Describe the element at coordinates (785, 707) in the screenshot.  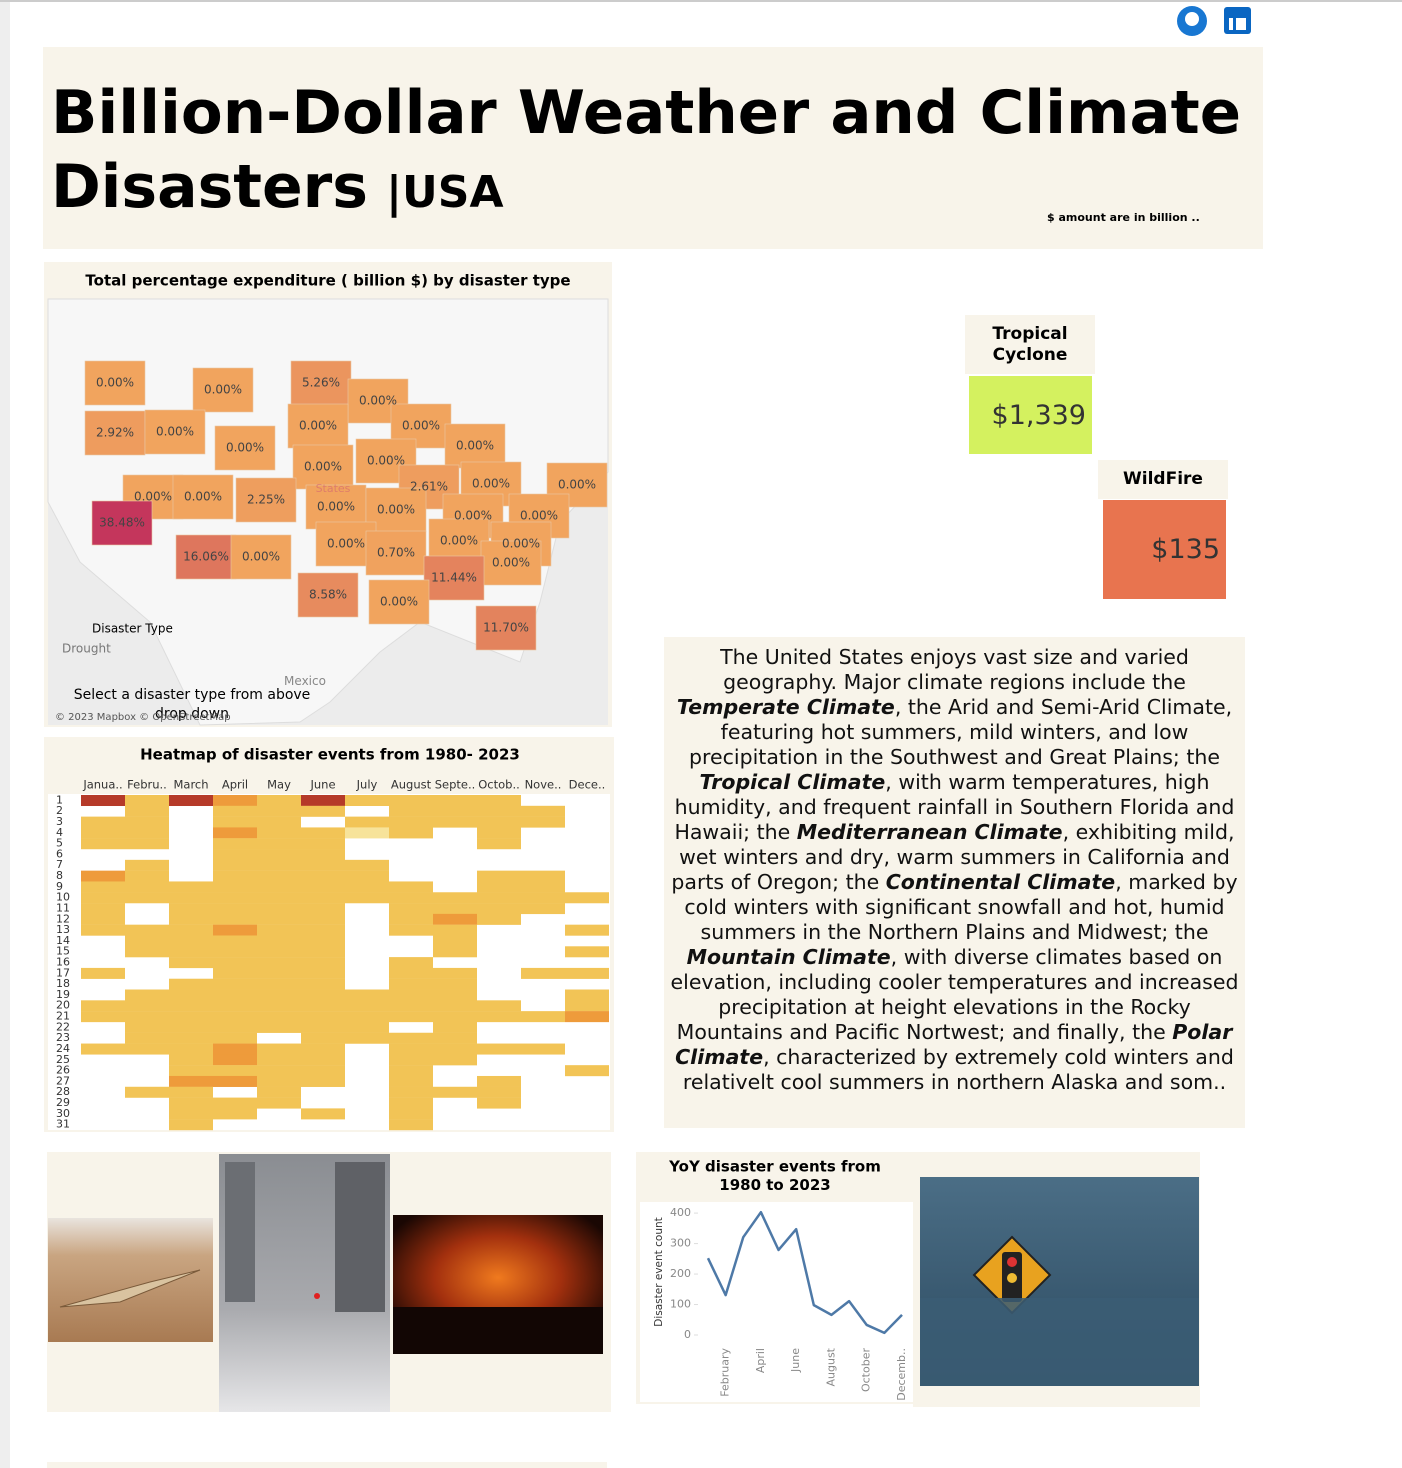
I see `emphasis: Temperate Climate` at that location.